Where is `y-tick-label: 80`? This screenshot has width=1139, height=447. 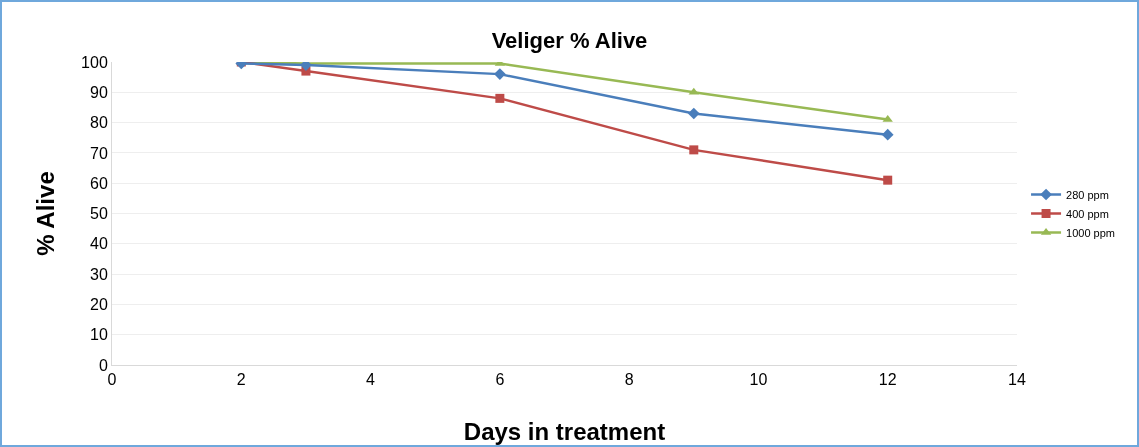
y-tick-label: 80 is located at coordinates (99, 123).